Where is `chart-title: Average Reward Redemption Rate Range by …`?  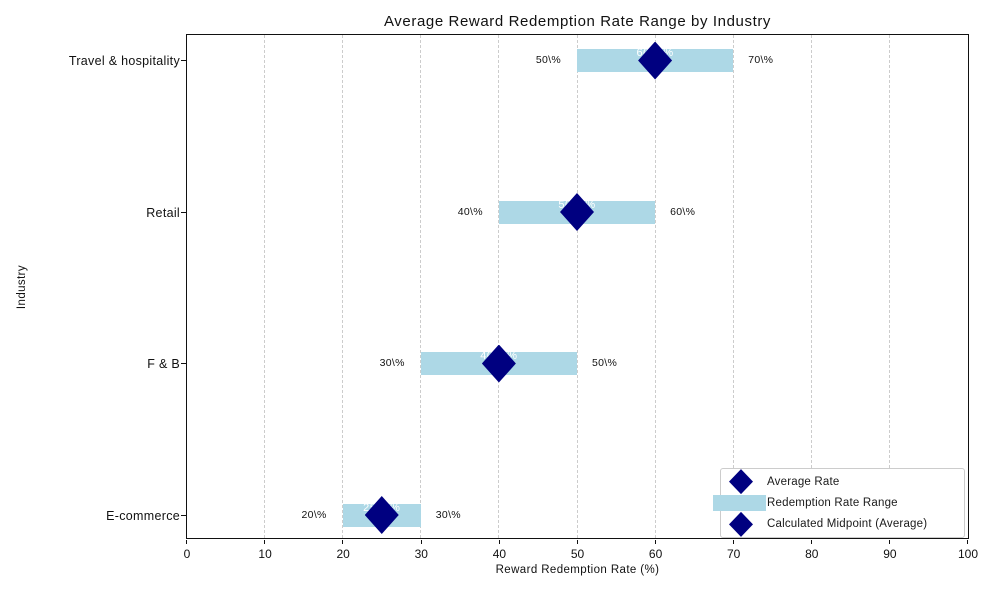
chart-title: Average Reward Redemption Rate Range by … is located at coordinates (577, 21).